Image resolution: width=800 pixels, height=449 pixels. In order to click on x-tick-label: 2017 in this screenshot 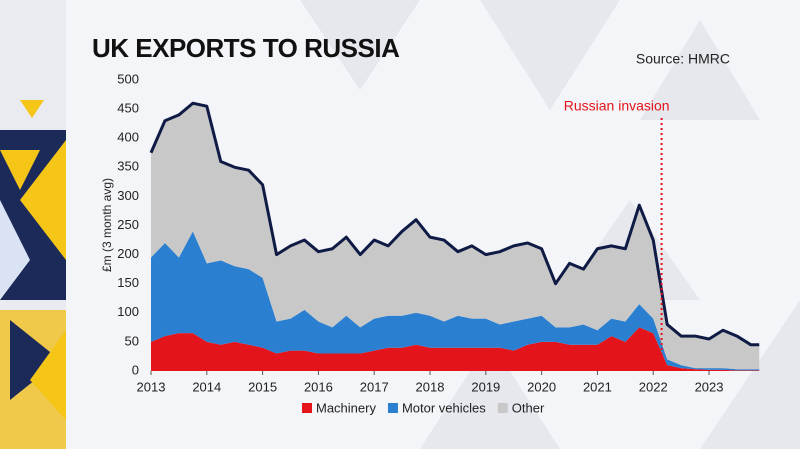, I will do `click(374, 386)`.